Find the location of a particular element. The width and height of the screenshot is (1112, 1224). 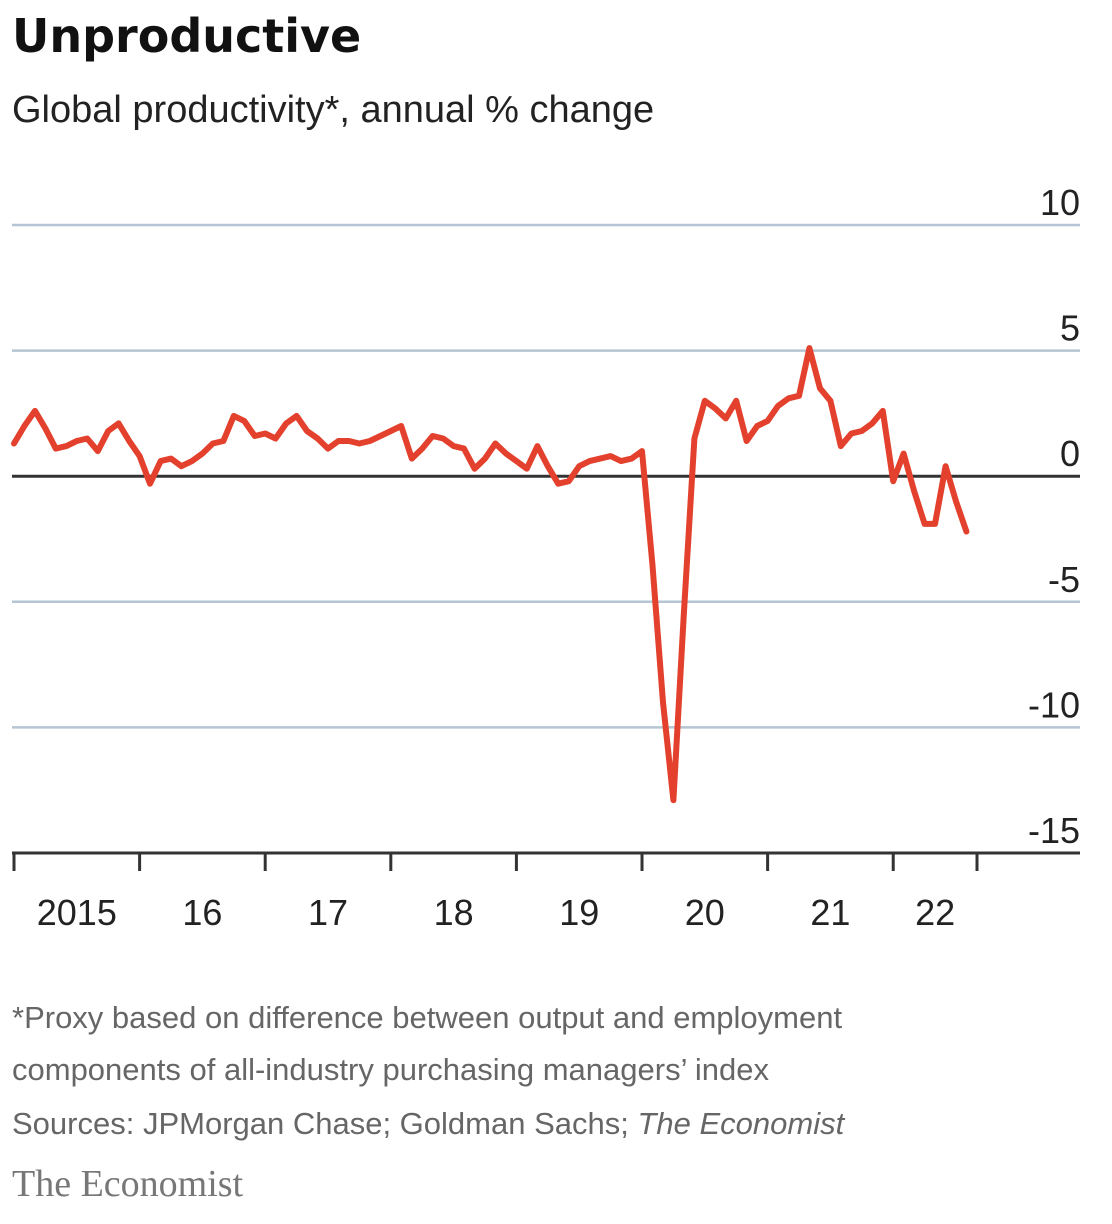

x-tick-label: 22 is located at coordinates (935, 912).